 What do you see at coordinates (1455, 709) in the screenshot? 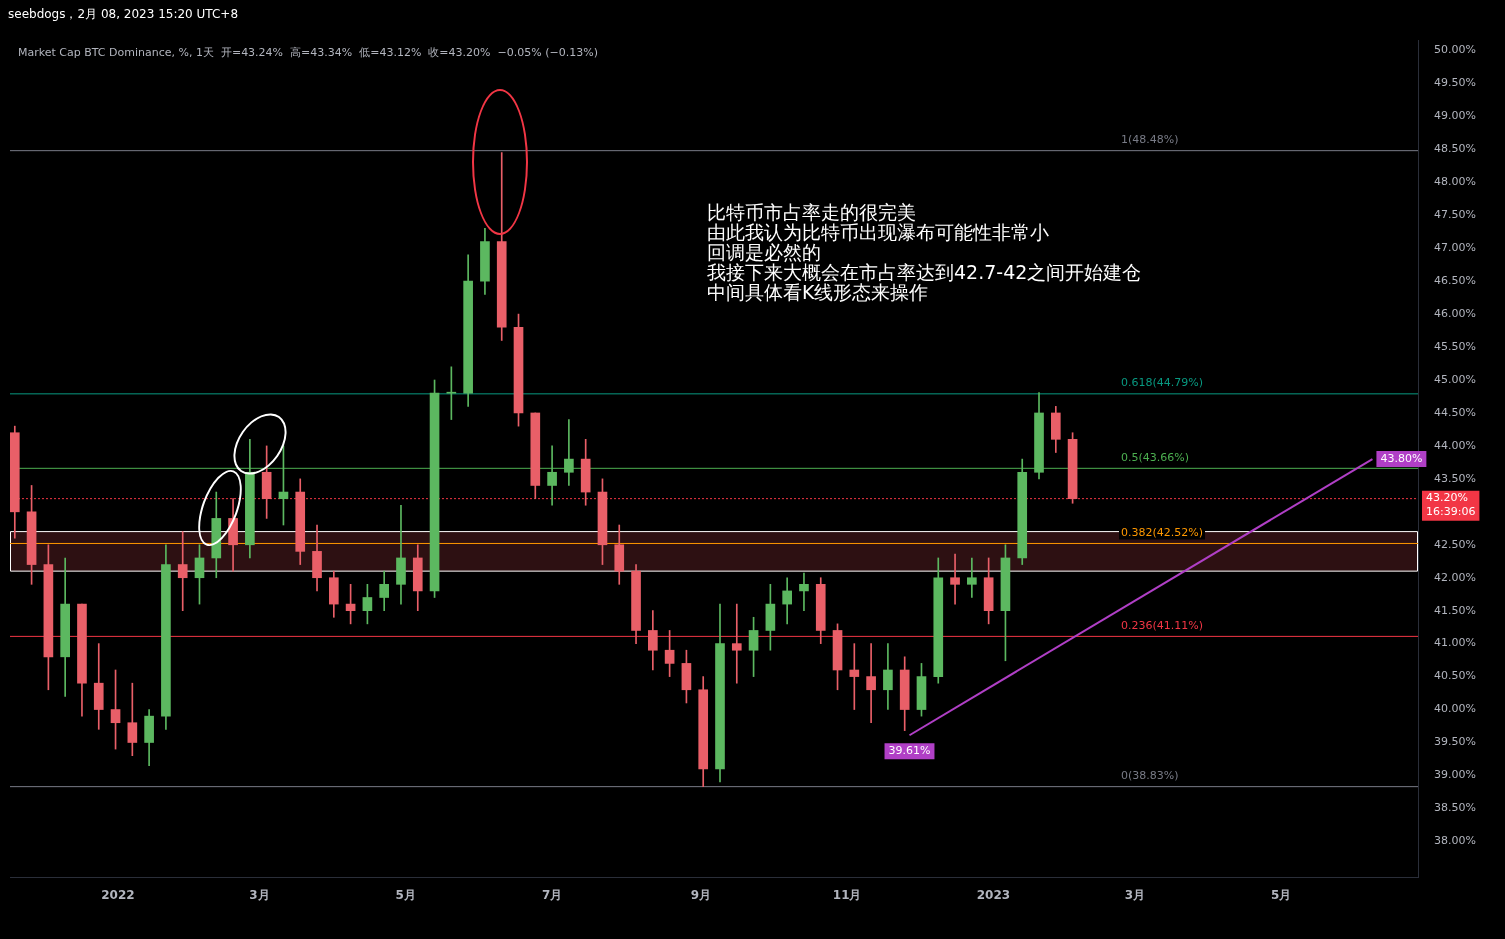
I see `y-tick-label: 40.00%` at bounding box center [1455, 709].